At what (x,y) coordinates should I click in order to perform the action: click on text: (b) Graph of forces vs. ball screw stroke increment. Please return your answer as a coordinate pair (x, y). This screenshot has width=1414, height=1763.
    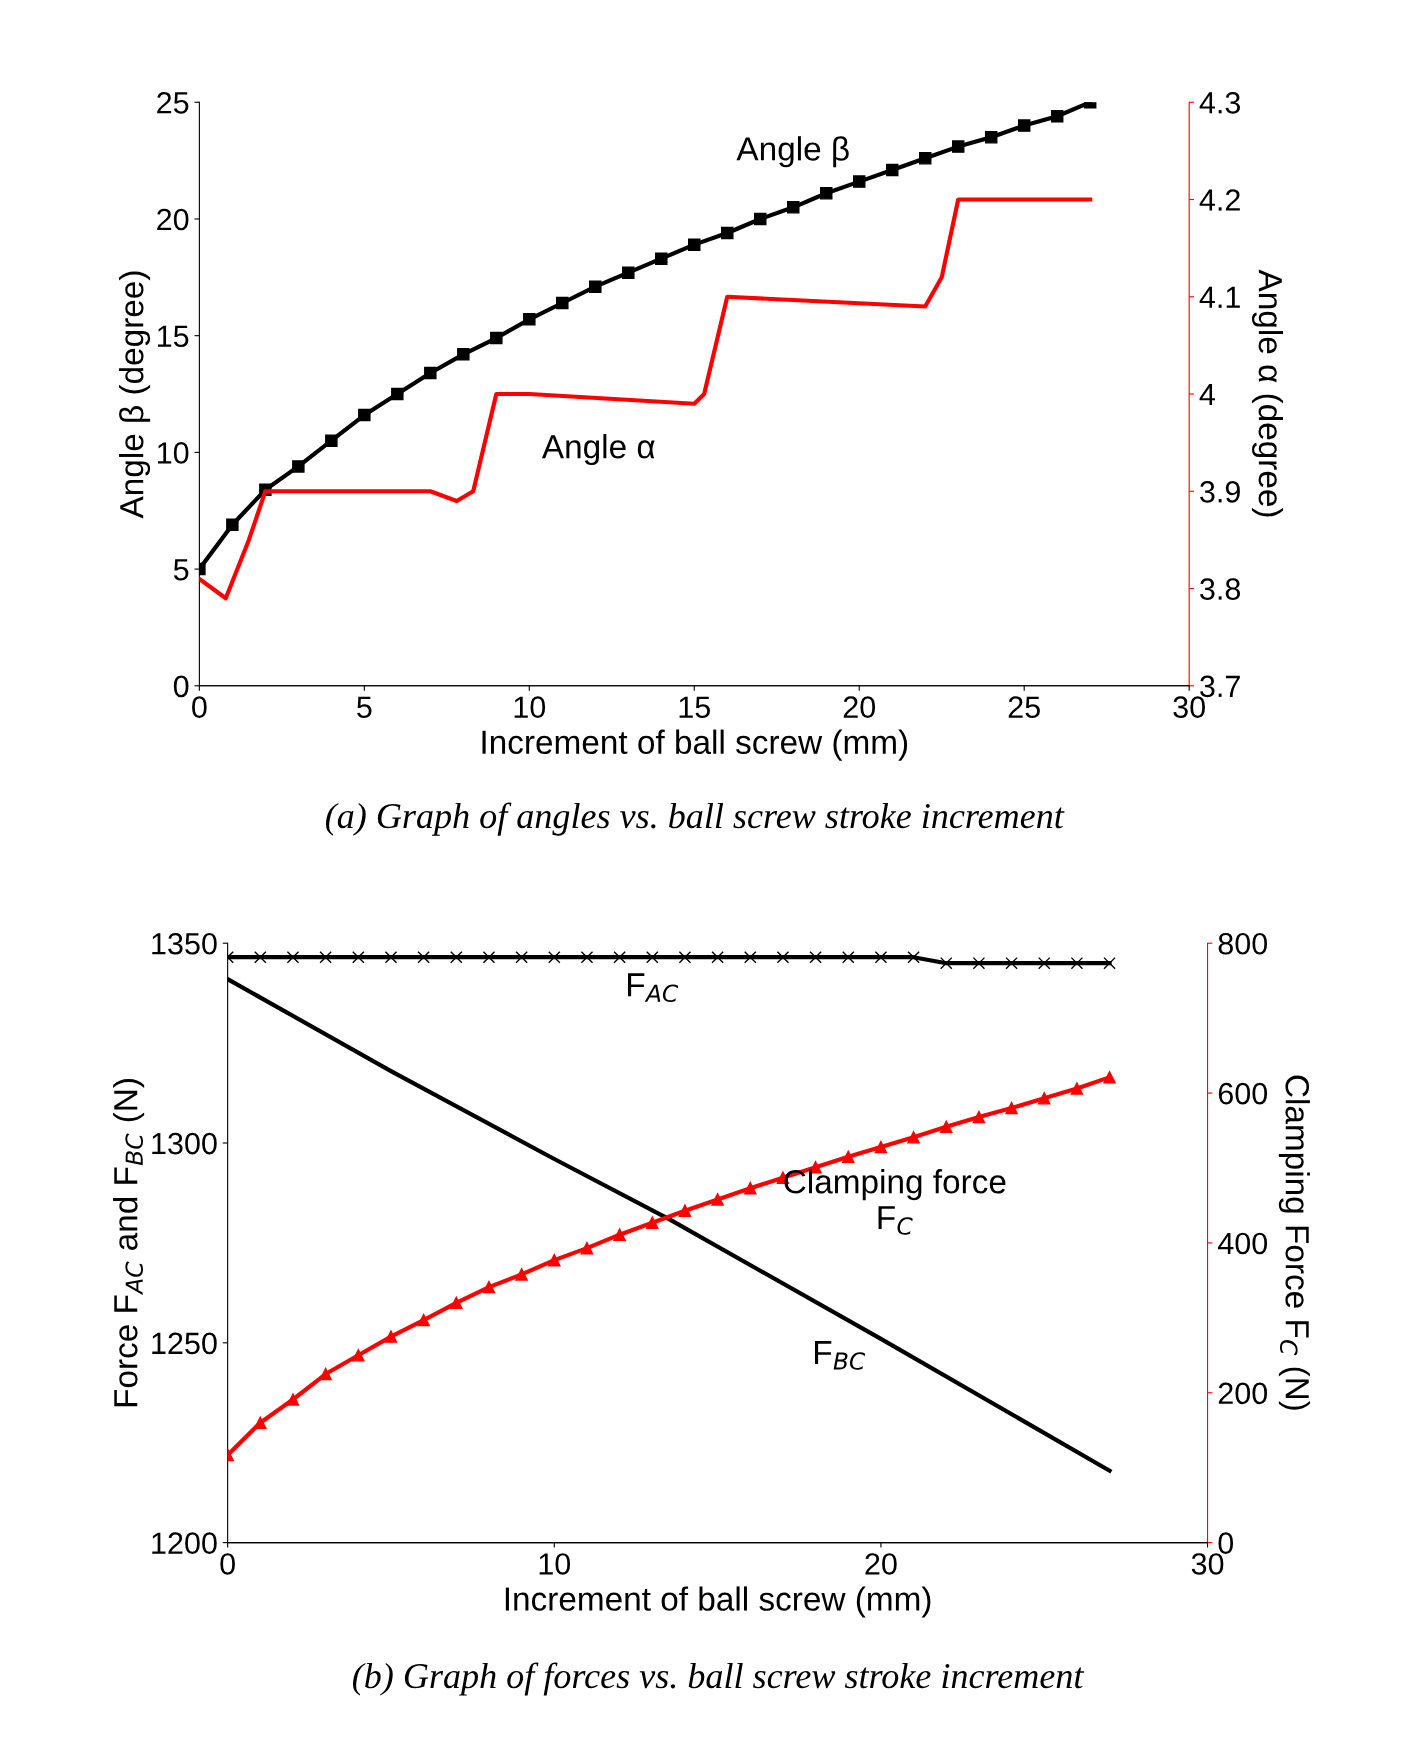
    Looking at the image, I should click on (719, 1679).